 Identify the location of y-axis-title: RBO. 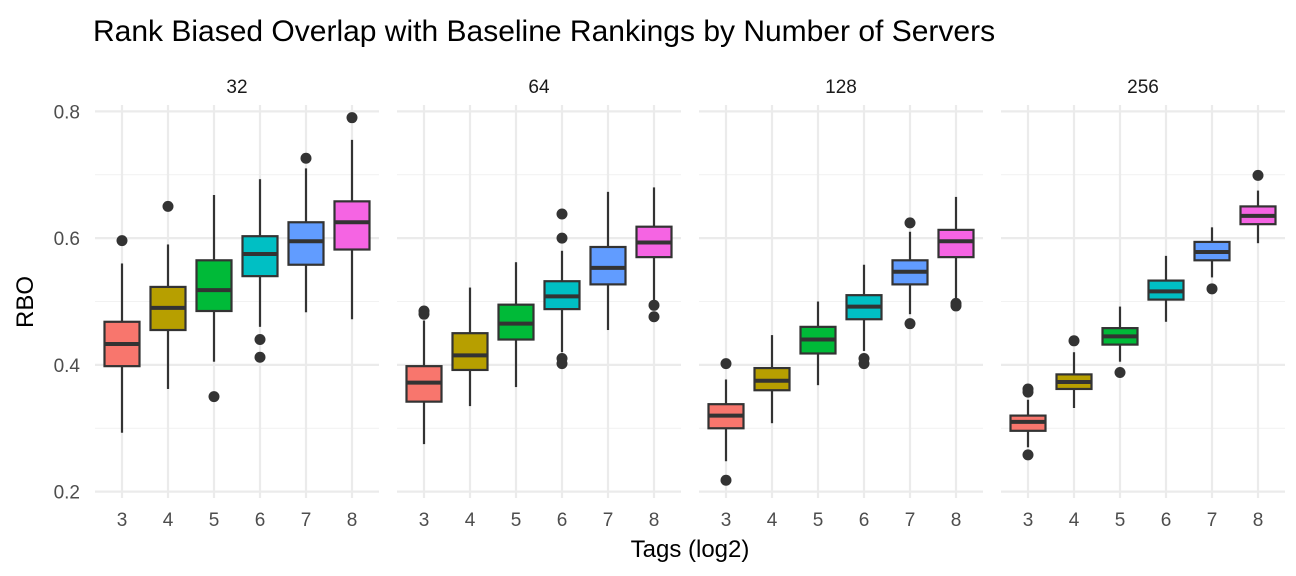
(25, 302).